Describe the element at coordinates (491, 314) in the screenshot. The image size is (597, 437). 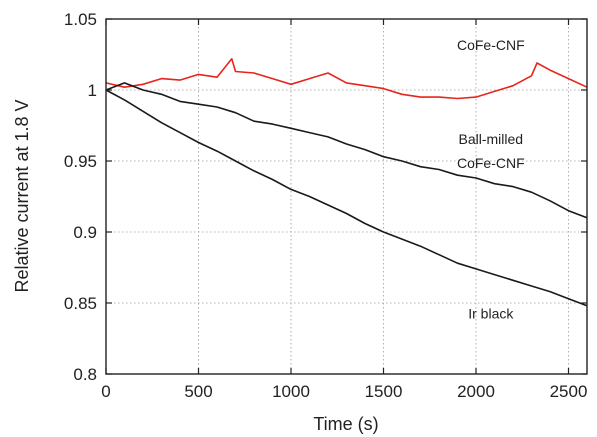
I see `series-annotation: Ir black` at that location.